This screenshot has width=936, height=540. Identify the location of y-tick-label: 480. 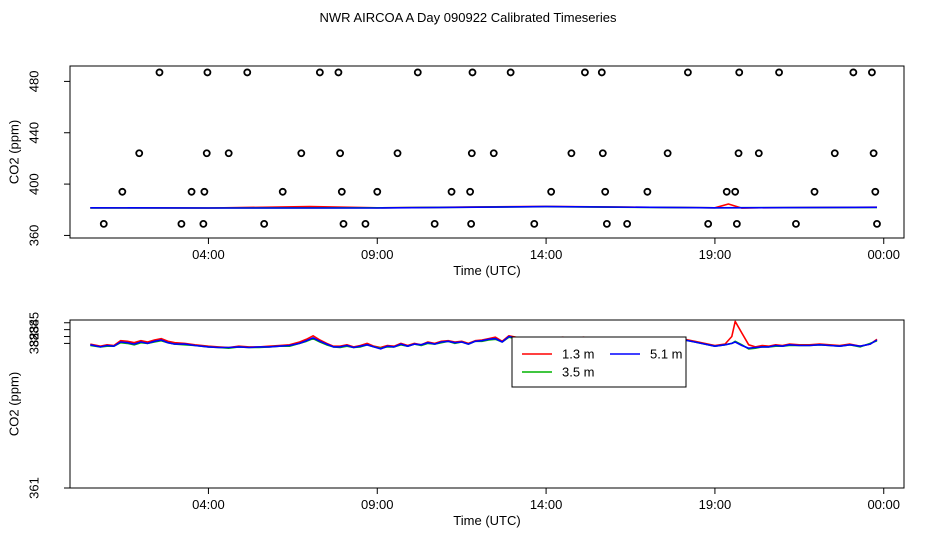
(34, 82).